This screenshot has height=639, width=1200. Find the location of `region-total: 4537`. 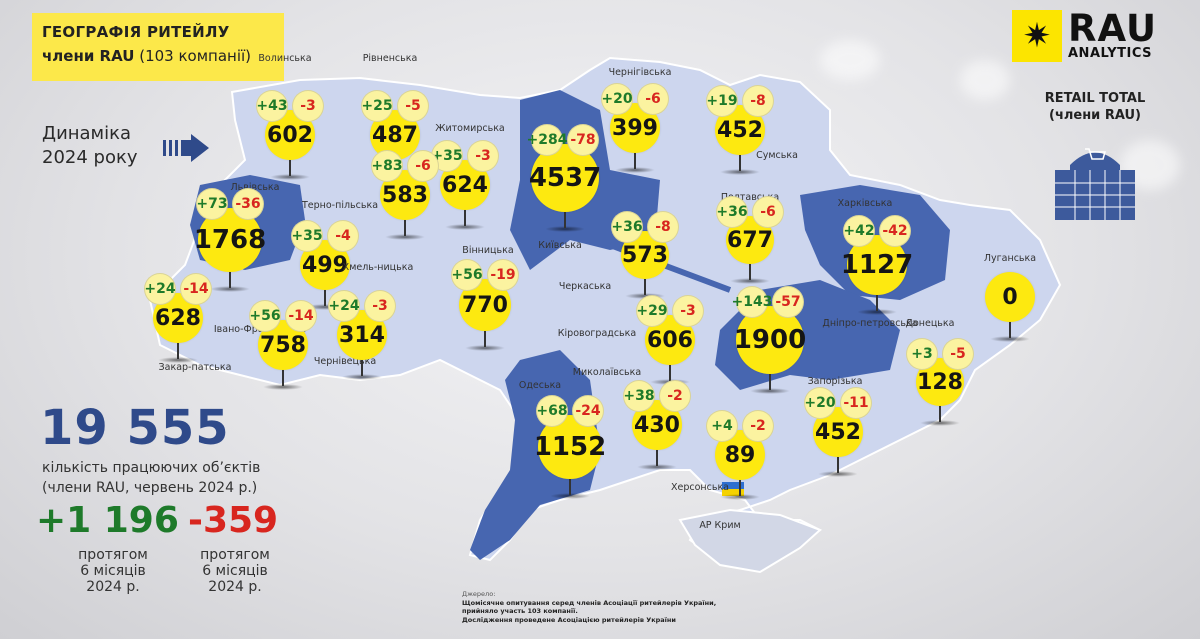

region-total: 4537 is located at coordinates (565, 178).